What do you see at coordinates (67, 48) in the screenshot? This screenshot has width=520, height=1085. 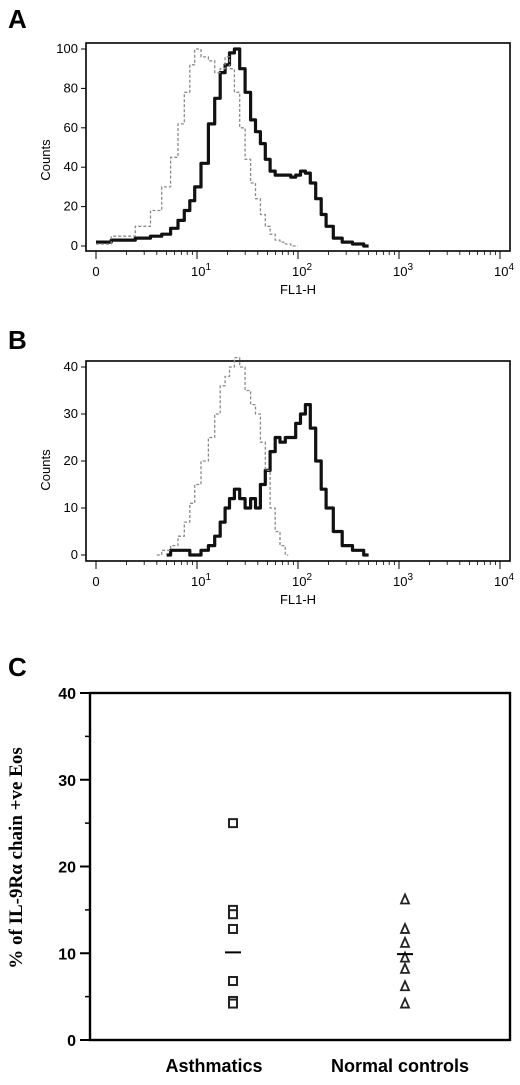 I see `y-tick-label: 100` at bounding box center [67, 48].